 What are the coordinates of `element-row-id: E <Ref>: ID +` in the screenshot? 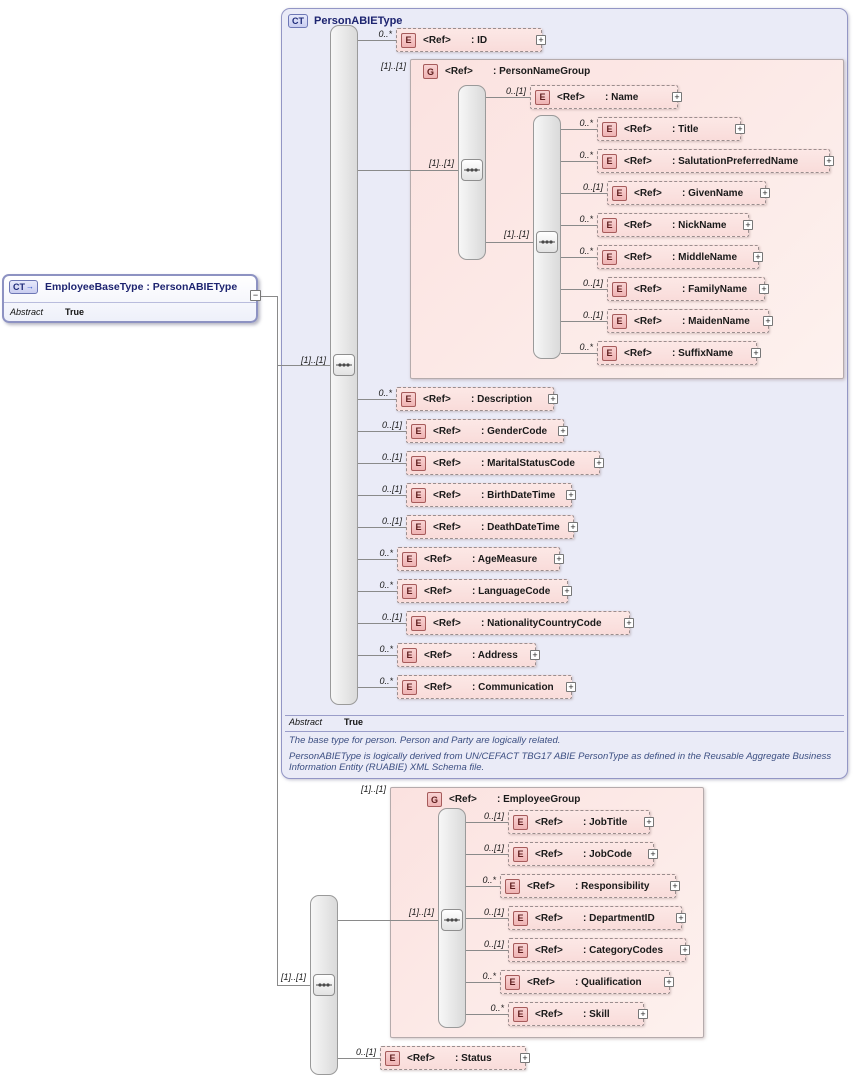 It's located at (471, 40).